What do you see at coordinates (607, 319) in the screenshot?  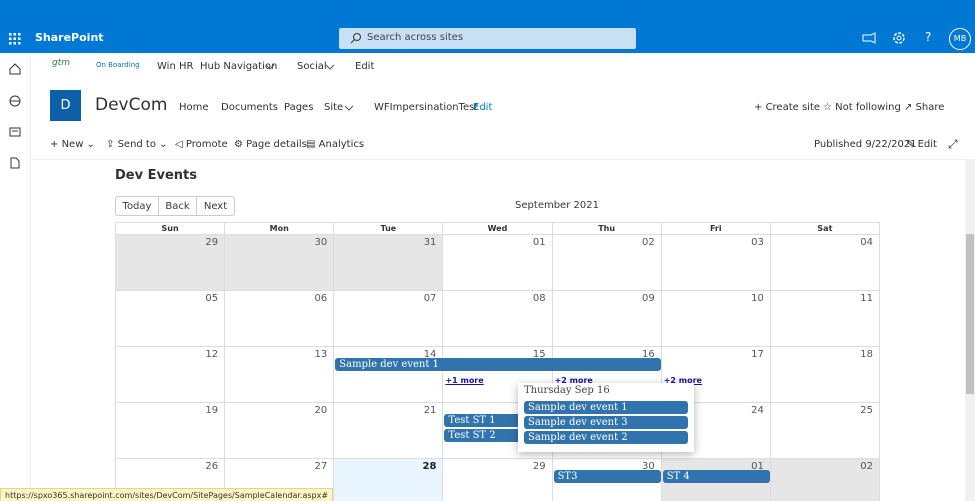 I see `day-cell: 09` at bounding box center [607, 319].